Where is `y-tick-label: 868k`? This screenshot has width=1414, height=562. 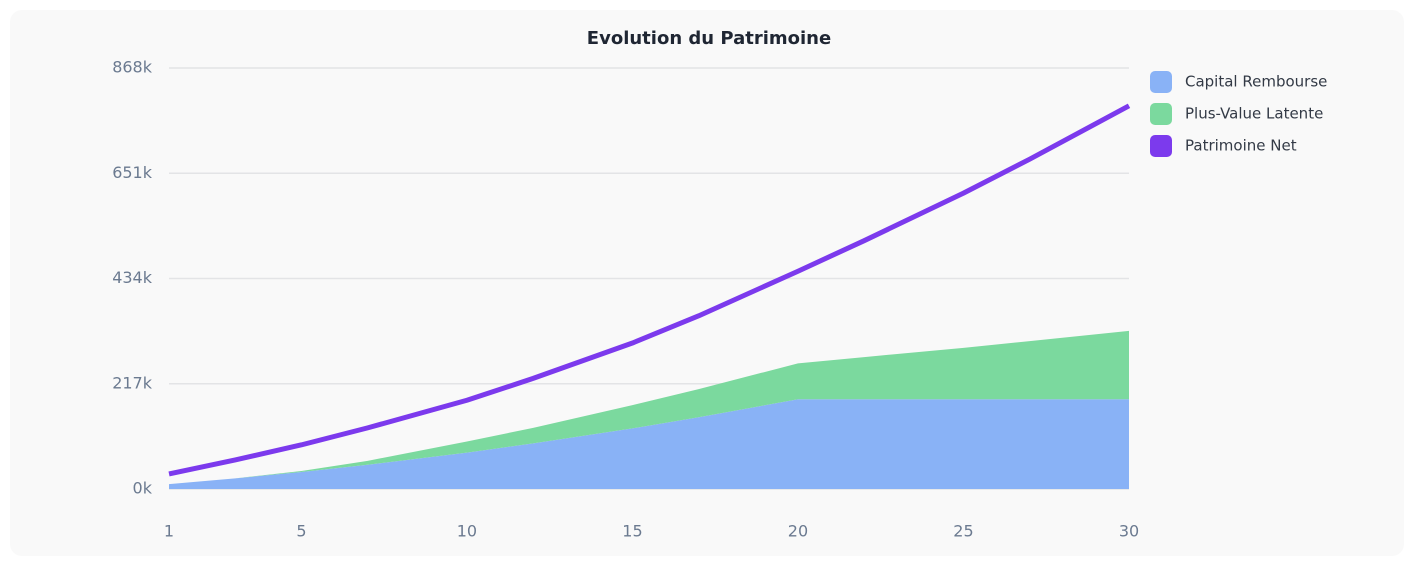
y-tick-label: 868k is located at coordinates (132, 67).